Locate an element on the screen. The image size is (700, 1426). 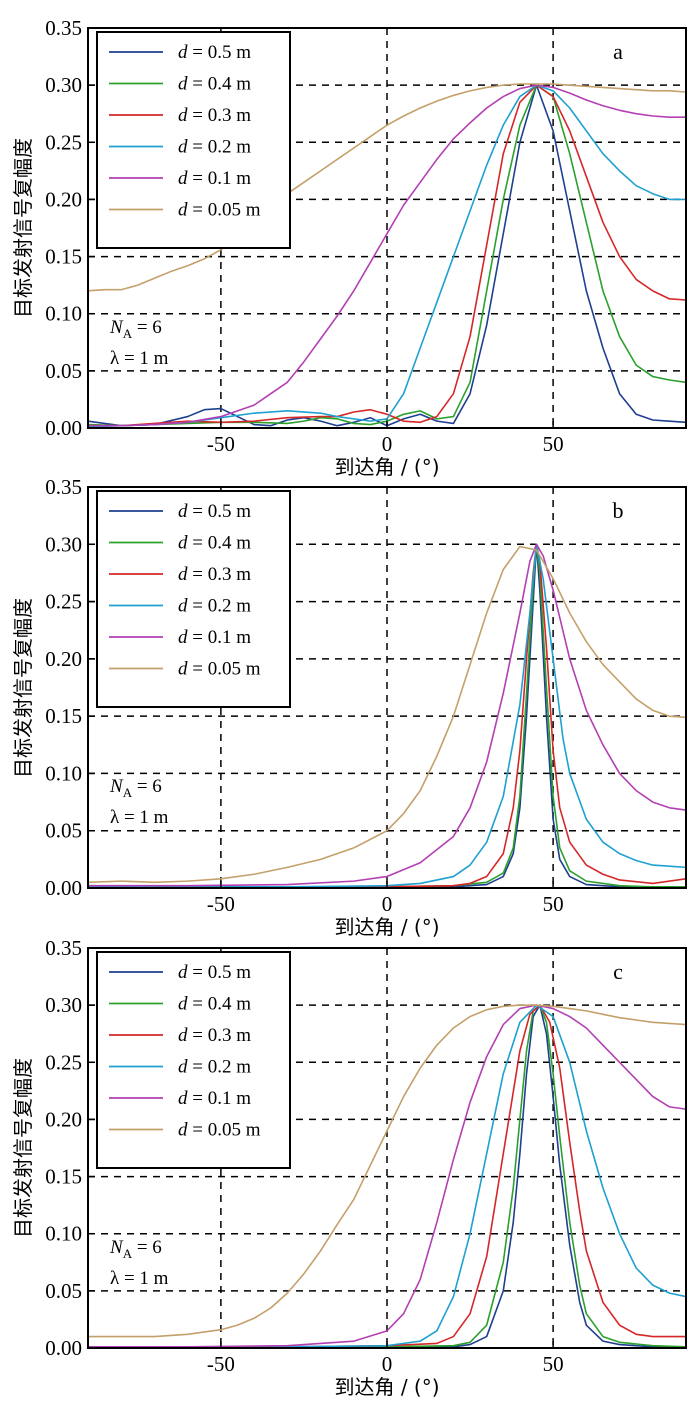
y-tick-label: 0.10 is located at coordinates (63, 1234).